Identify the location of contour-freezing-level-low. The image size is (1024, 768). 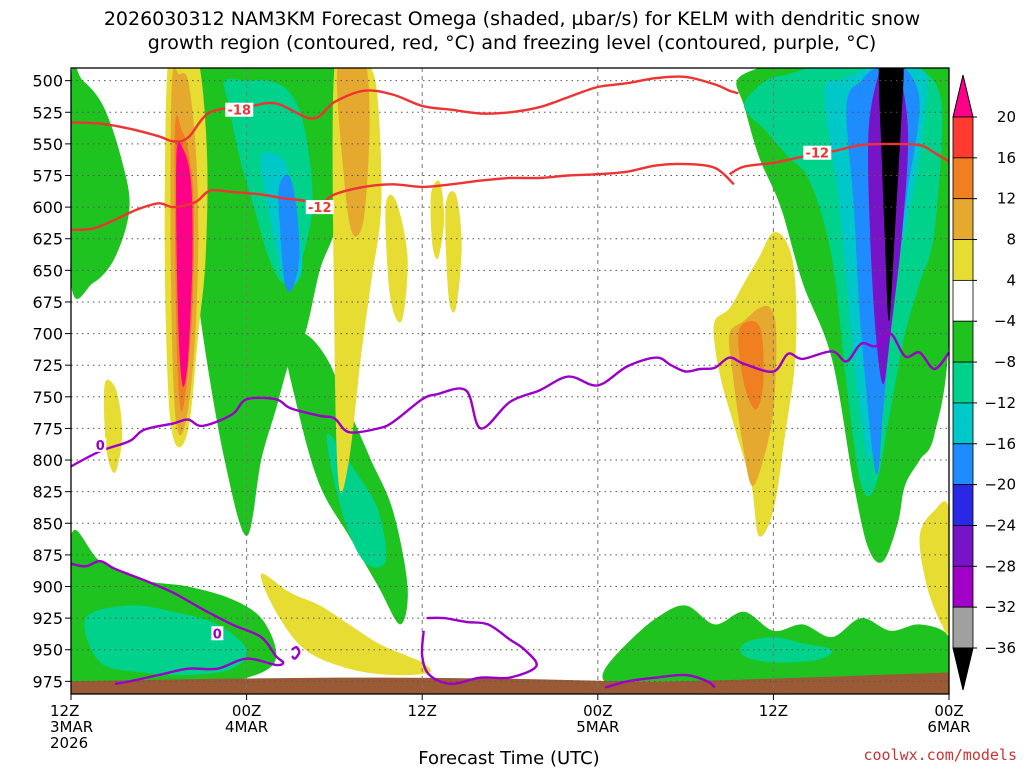
(178, 623).